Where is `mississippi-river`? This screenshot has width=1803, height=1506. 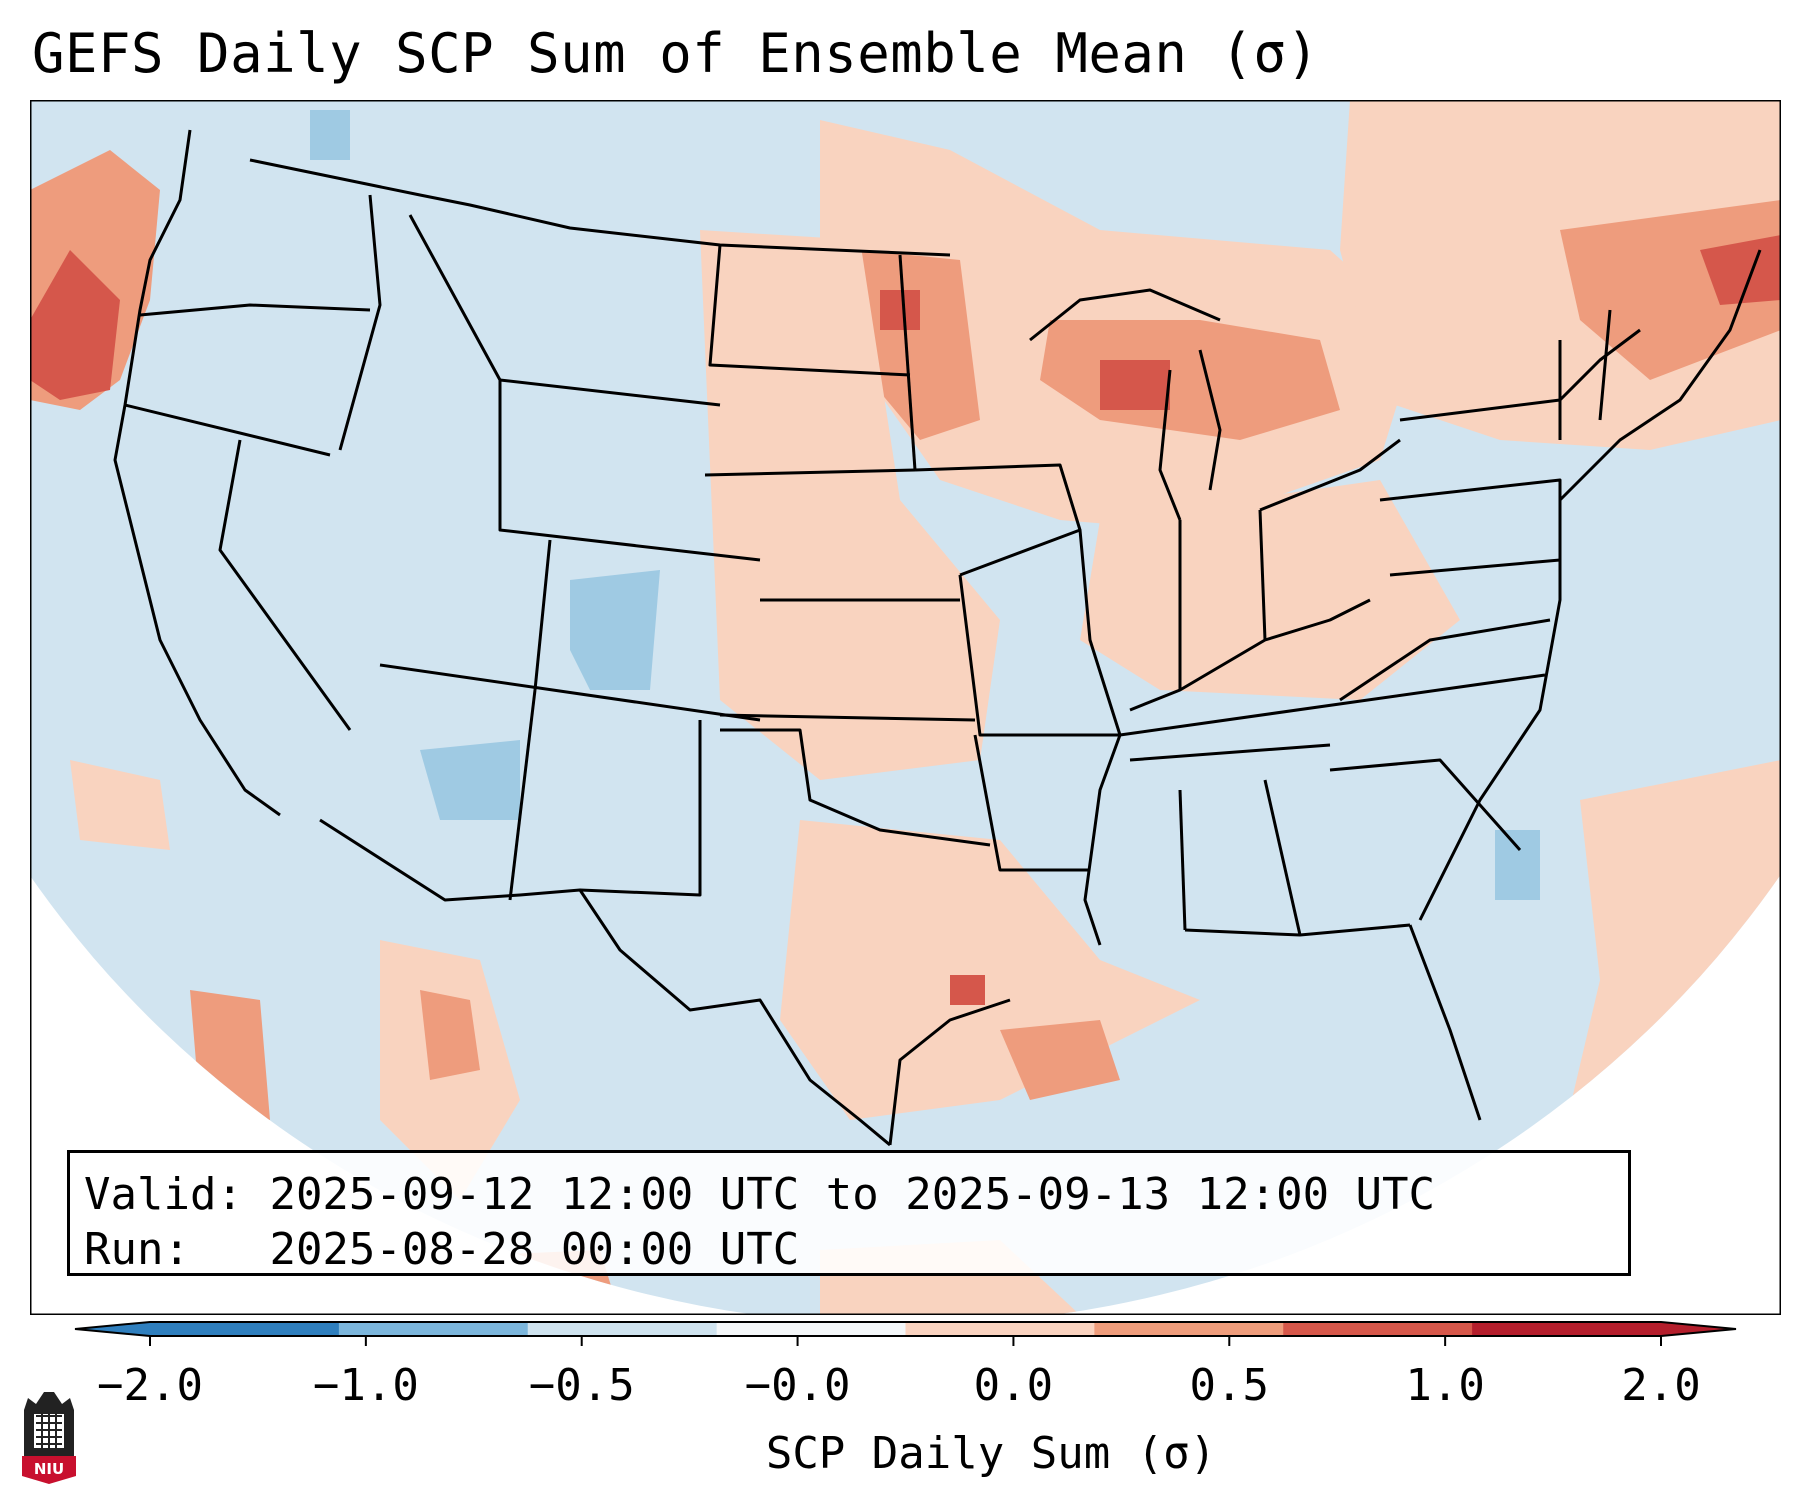
mississippi-river is located at coordinates (1100, 737).